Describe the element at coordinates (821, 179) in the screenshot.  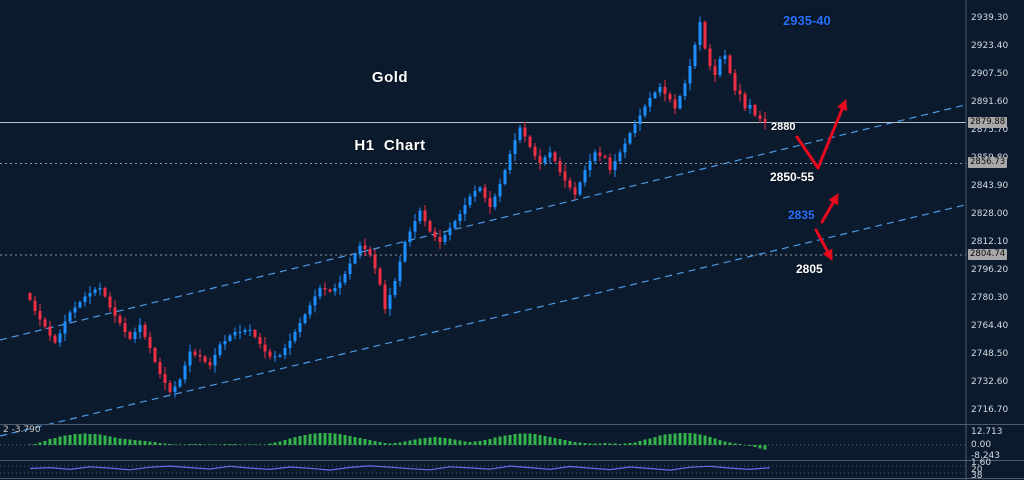
I see `forecast-arrows` at that location.